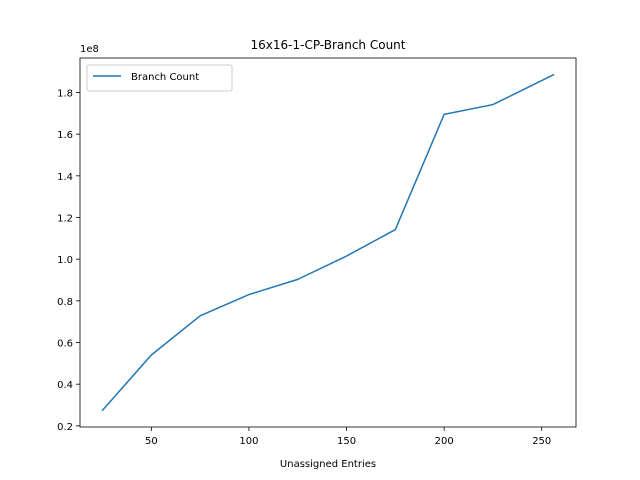  What do you see at coordinates (346, 441) in the screenshot?
I see `x-tick-label: 150` at bounding box center [346, 441].